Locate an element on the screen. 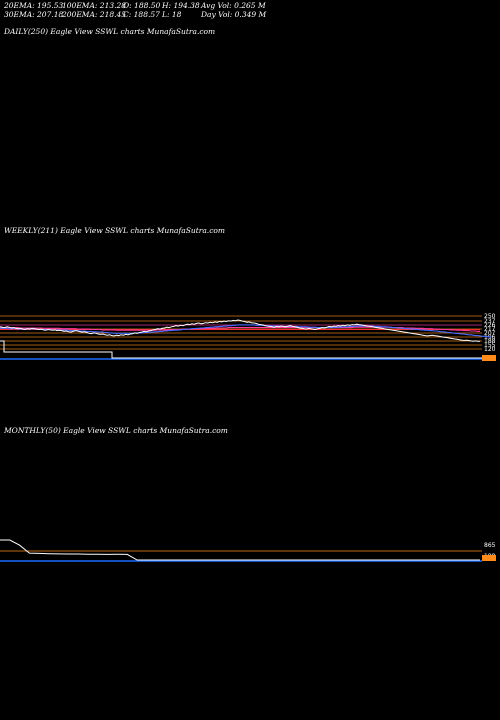 The height and width of the screenshot is (720, 500). level-label: 237 is located at coordinates (490, 321).